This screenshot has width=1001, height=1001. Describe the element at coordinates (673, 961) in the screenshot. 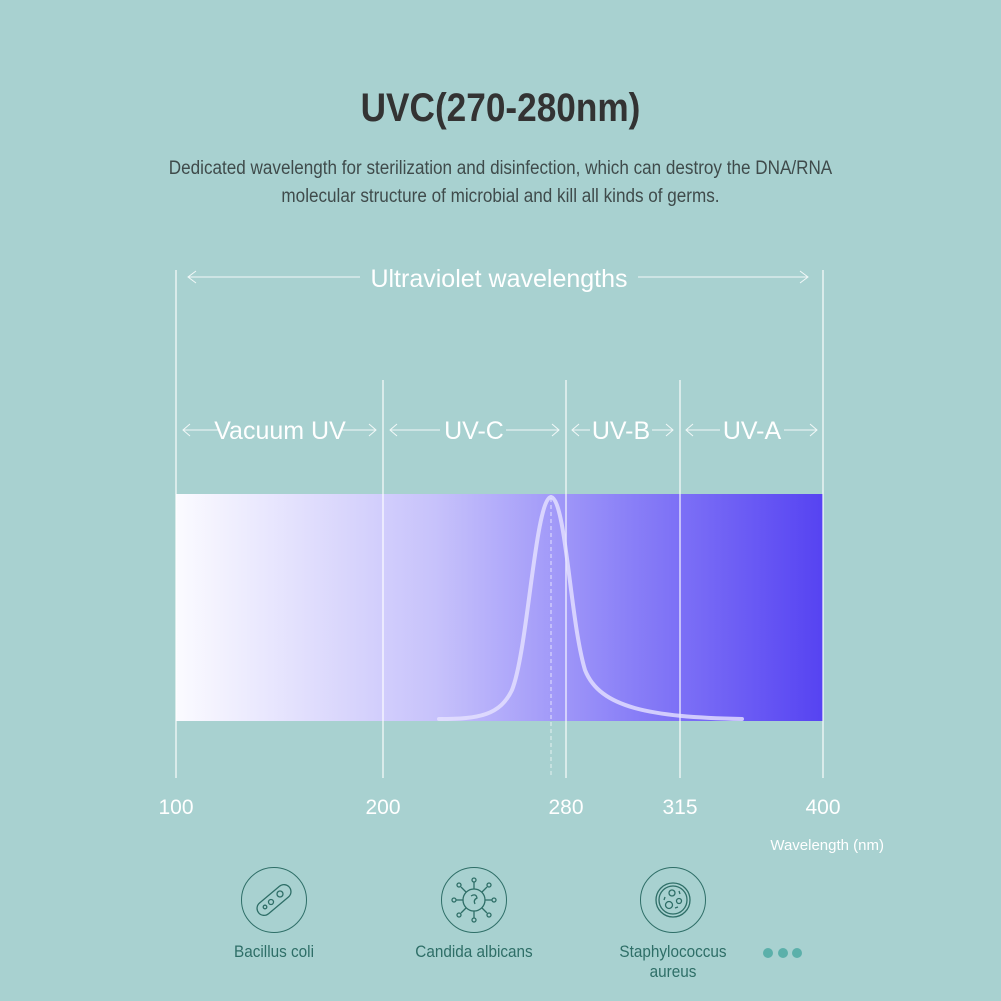

I see `germ-label-staphylococcus-aureus: Staphylococcus aureus` at that location.